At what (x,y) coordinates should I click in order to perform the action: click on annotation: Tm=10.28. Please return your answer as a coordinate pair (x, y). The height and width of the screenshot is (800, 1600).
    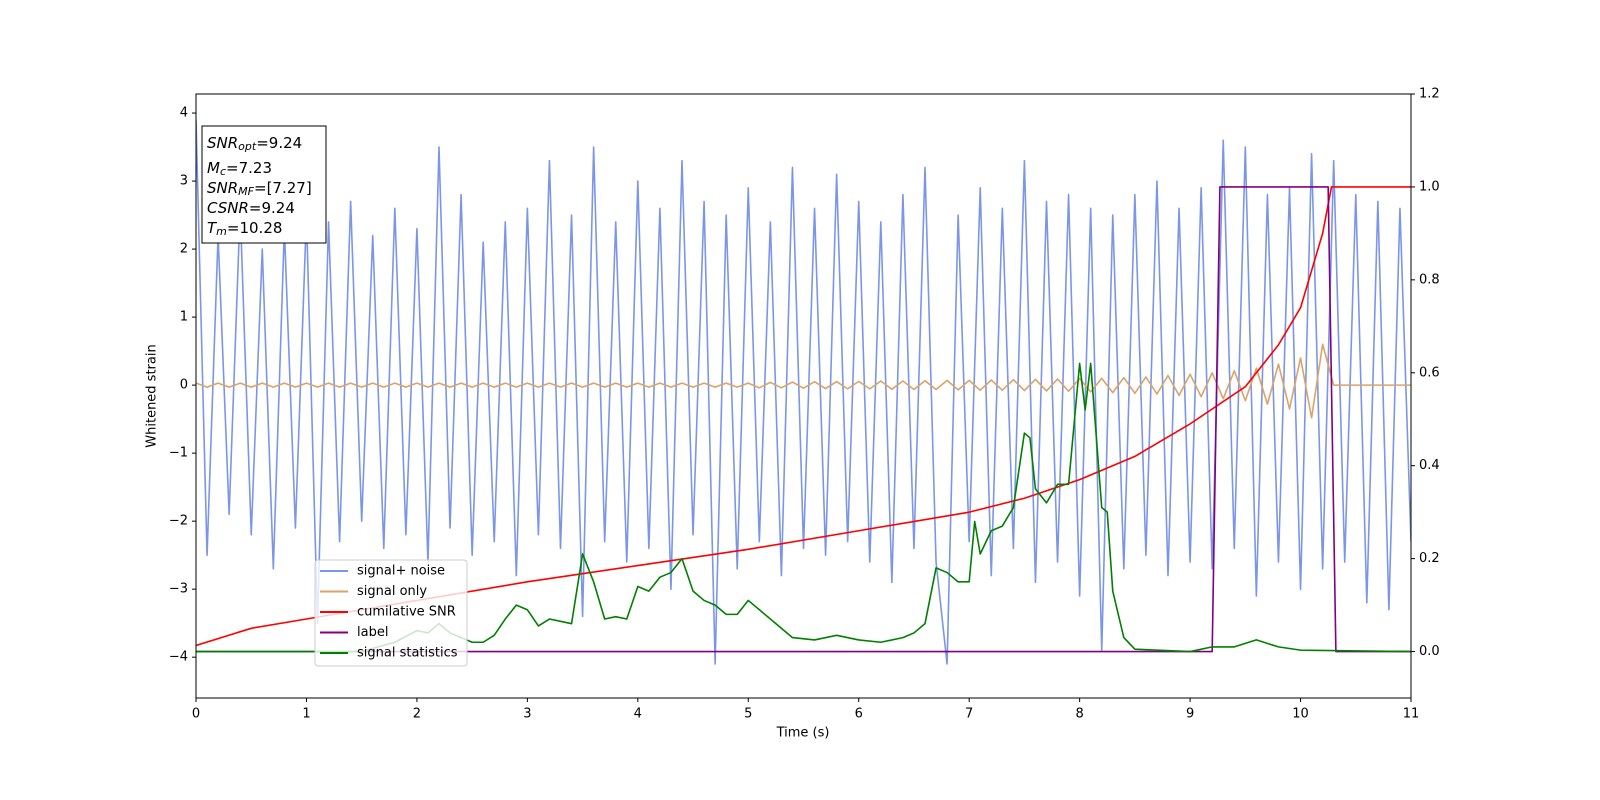
    Looking at the image, I should click on (244, 229).